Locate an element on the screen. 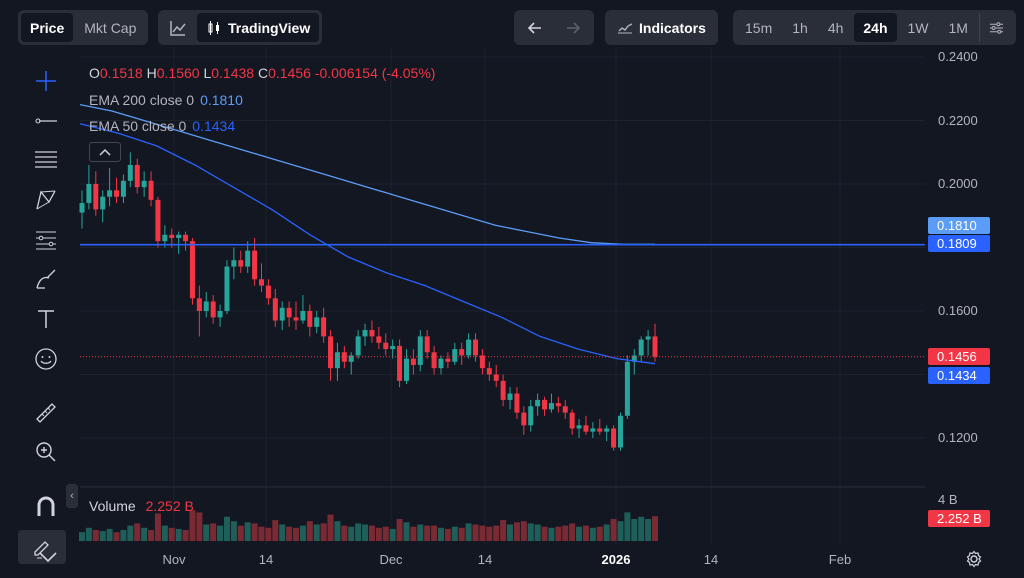 The height and width of the screenshot is (578, 1024). text-icon is located at coordinates (46, 319).